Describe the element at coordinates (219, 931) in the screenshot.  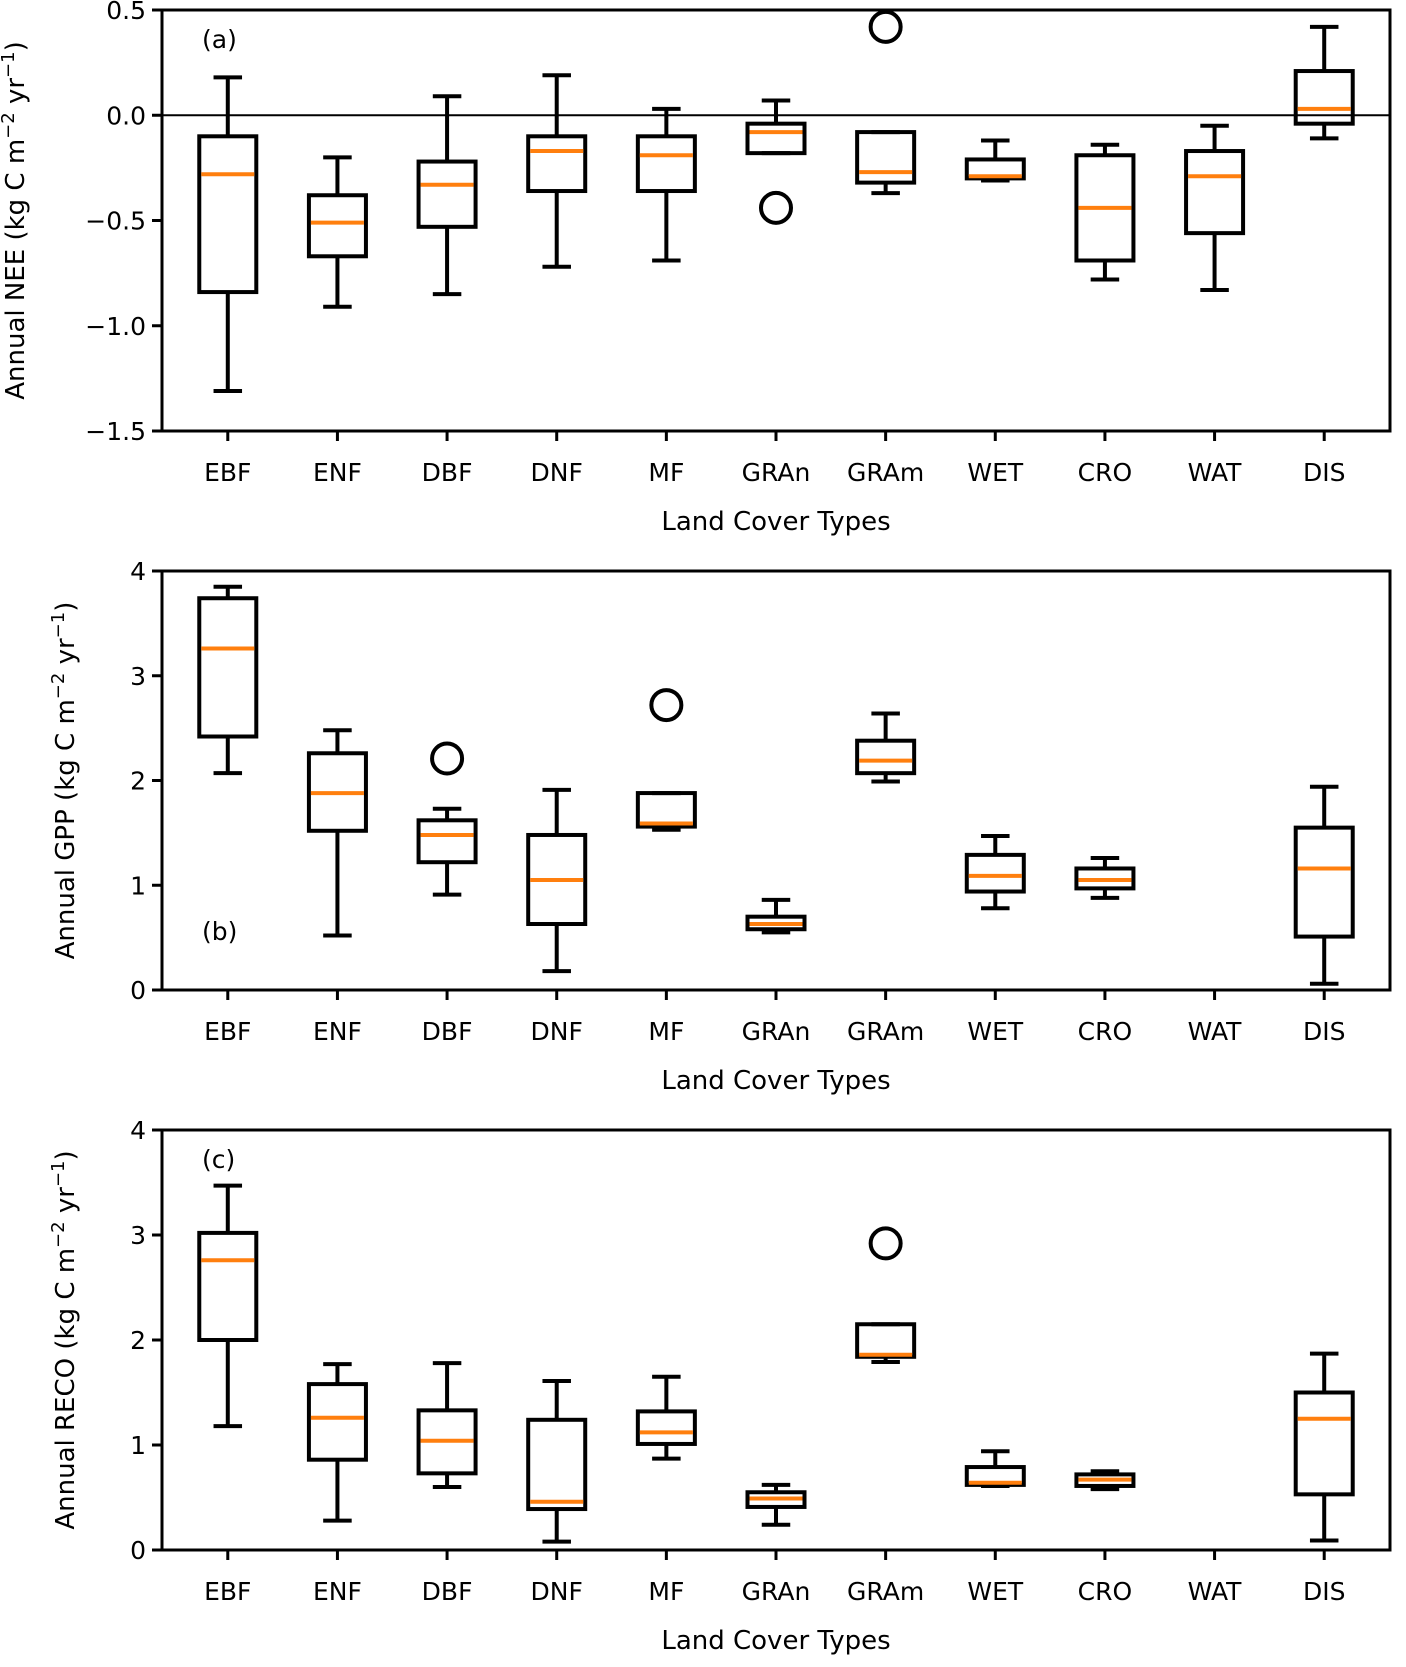
I see `panel-tag: (b)` at that location.